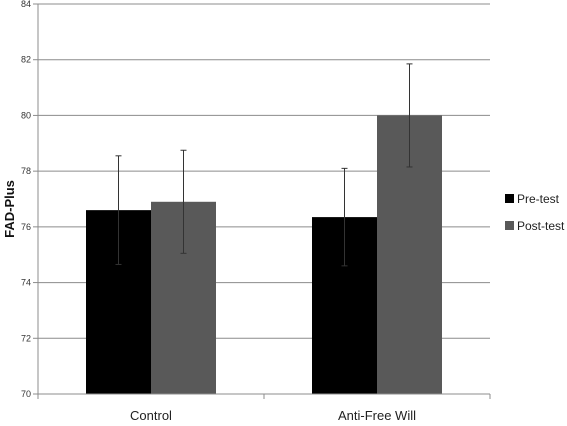  I want to click on y-axis-title: FAD-Plus, so click(9, 209).